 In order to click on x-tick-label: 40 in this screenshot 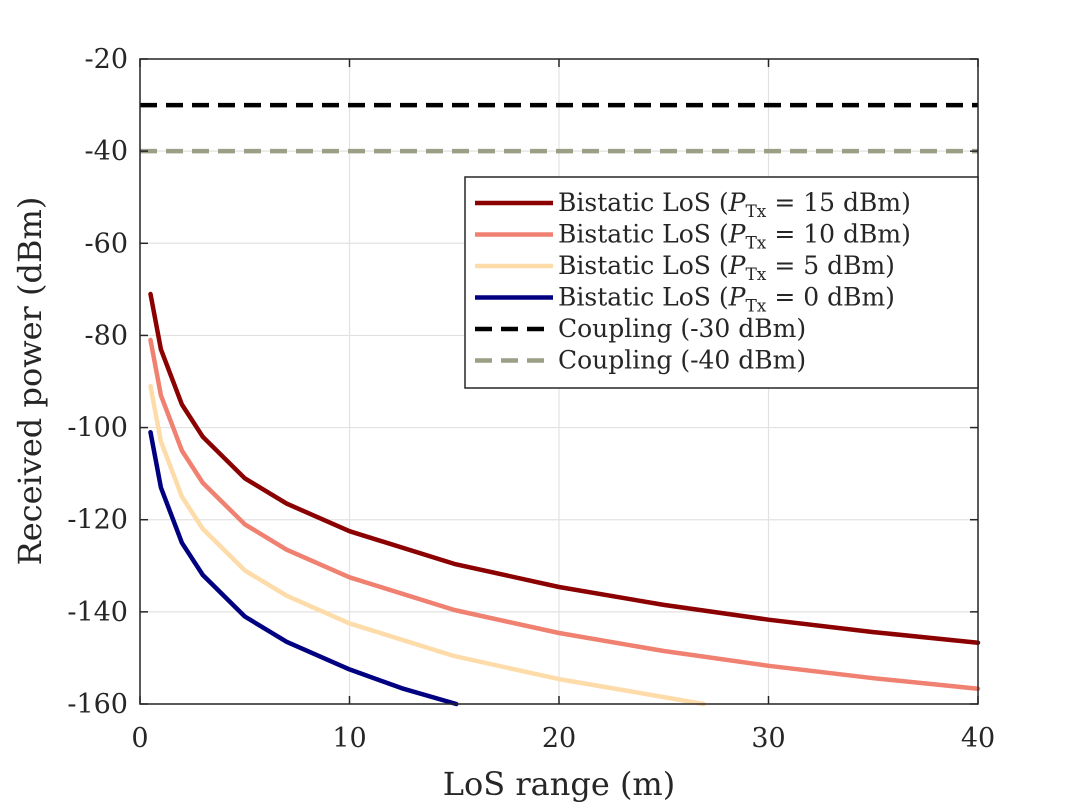, I will do `click(978, 738)`.